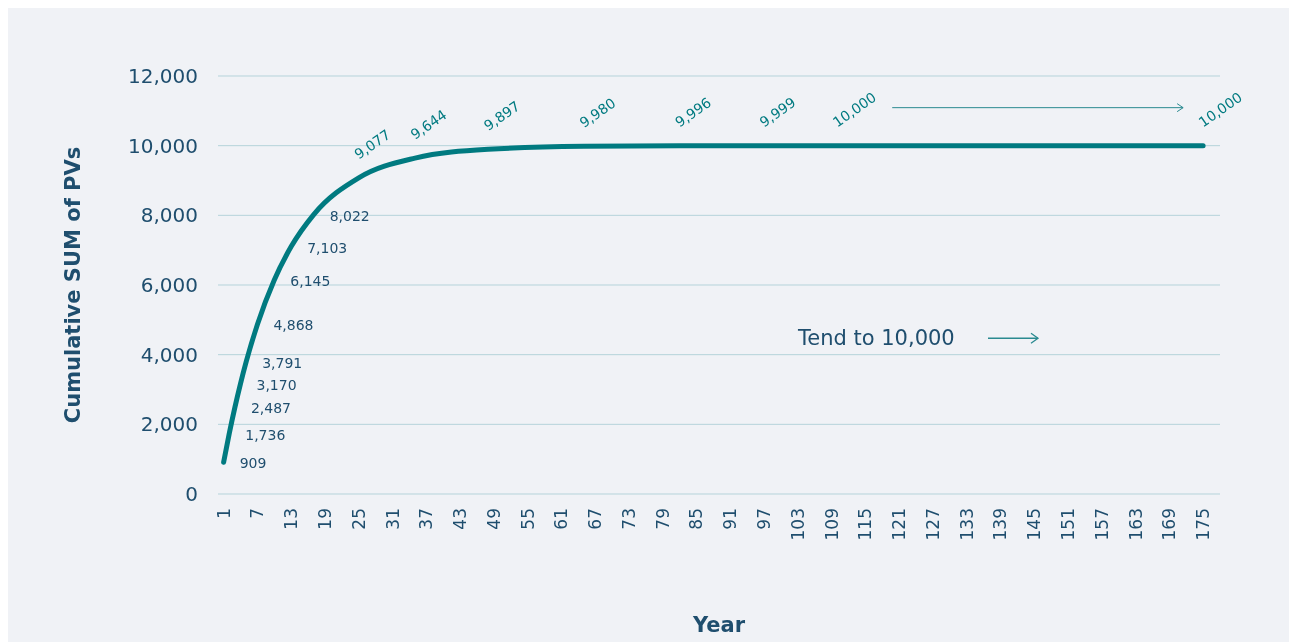 The width and height of the screenshot is (1289, 642). Describe the element at coordinates (1135, 524) in the screenshot. I see `x-tick-label: 163` at that location.